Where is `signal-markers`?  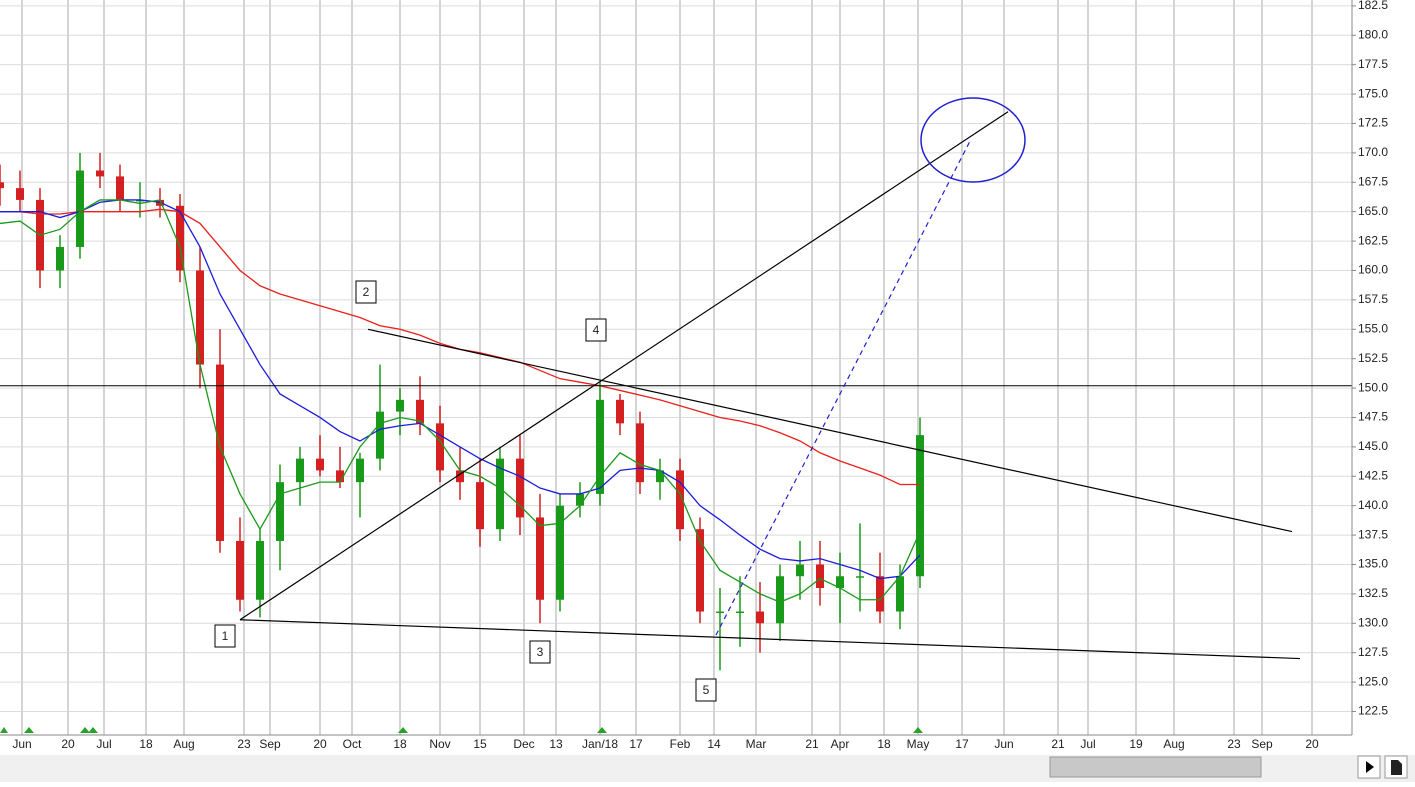
signal-markers is located at coordinates (461, 730).